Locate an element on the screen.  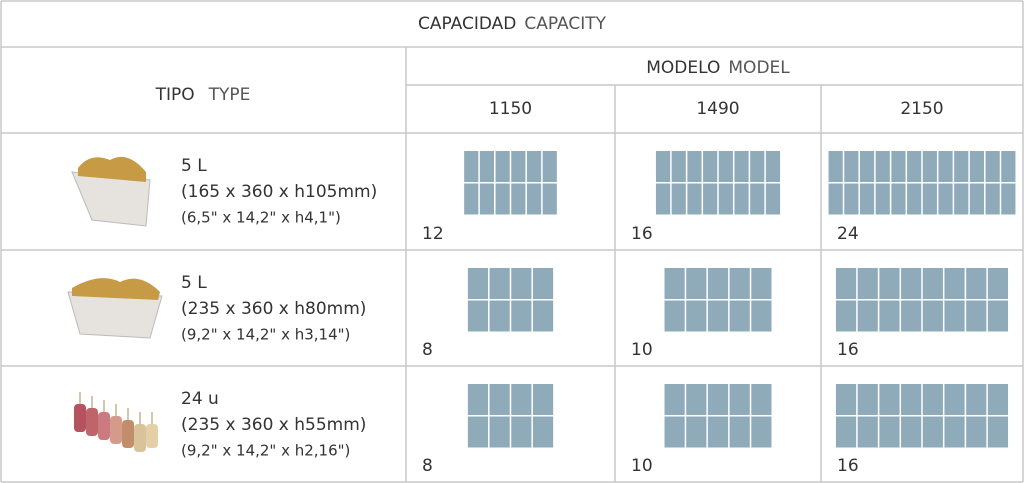
type-size-mm: (235 x 360 x h80mm) is located at coordinates (273, 309).